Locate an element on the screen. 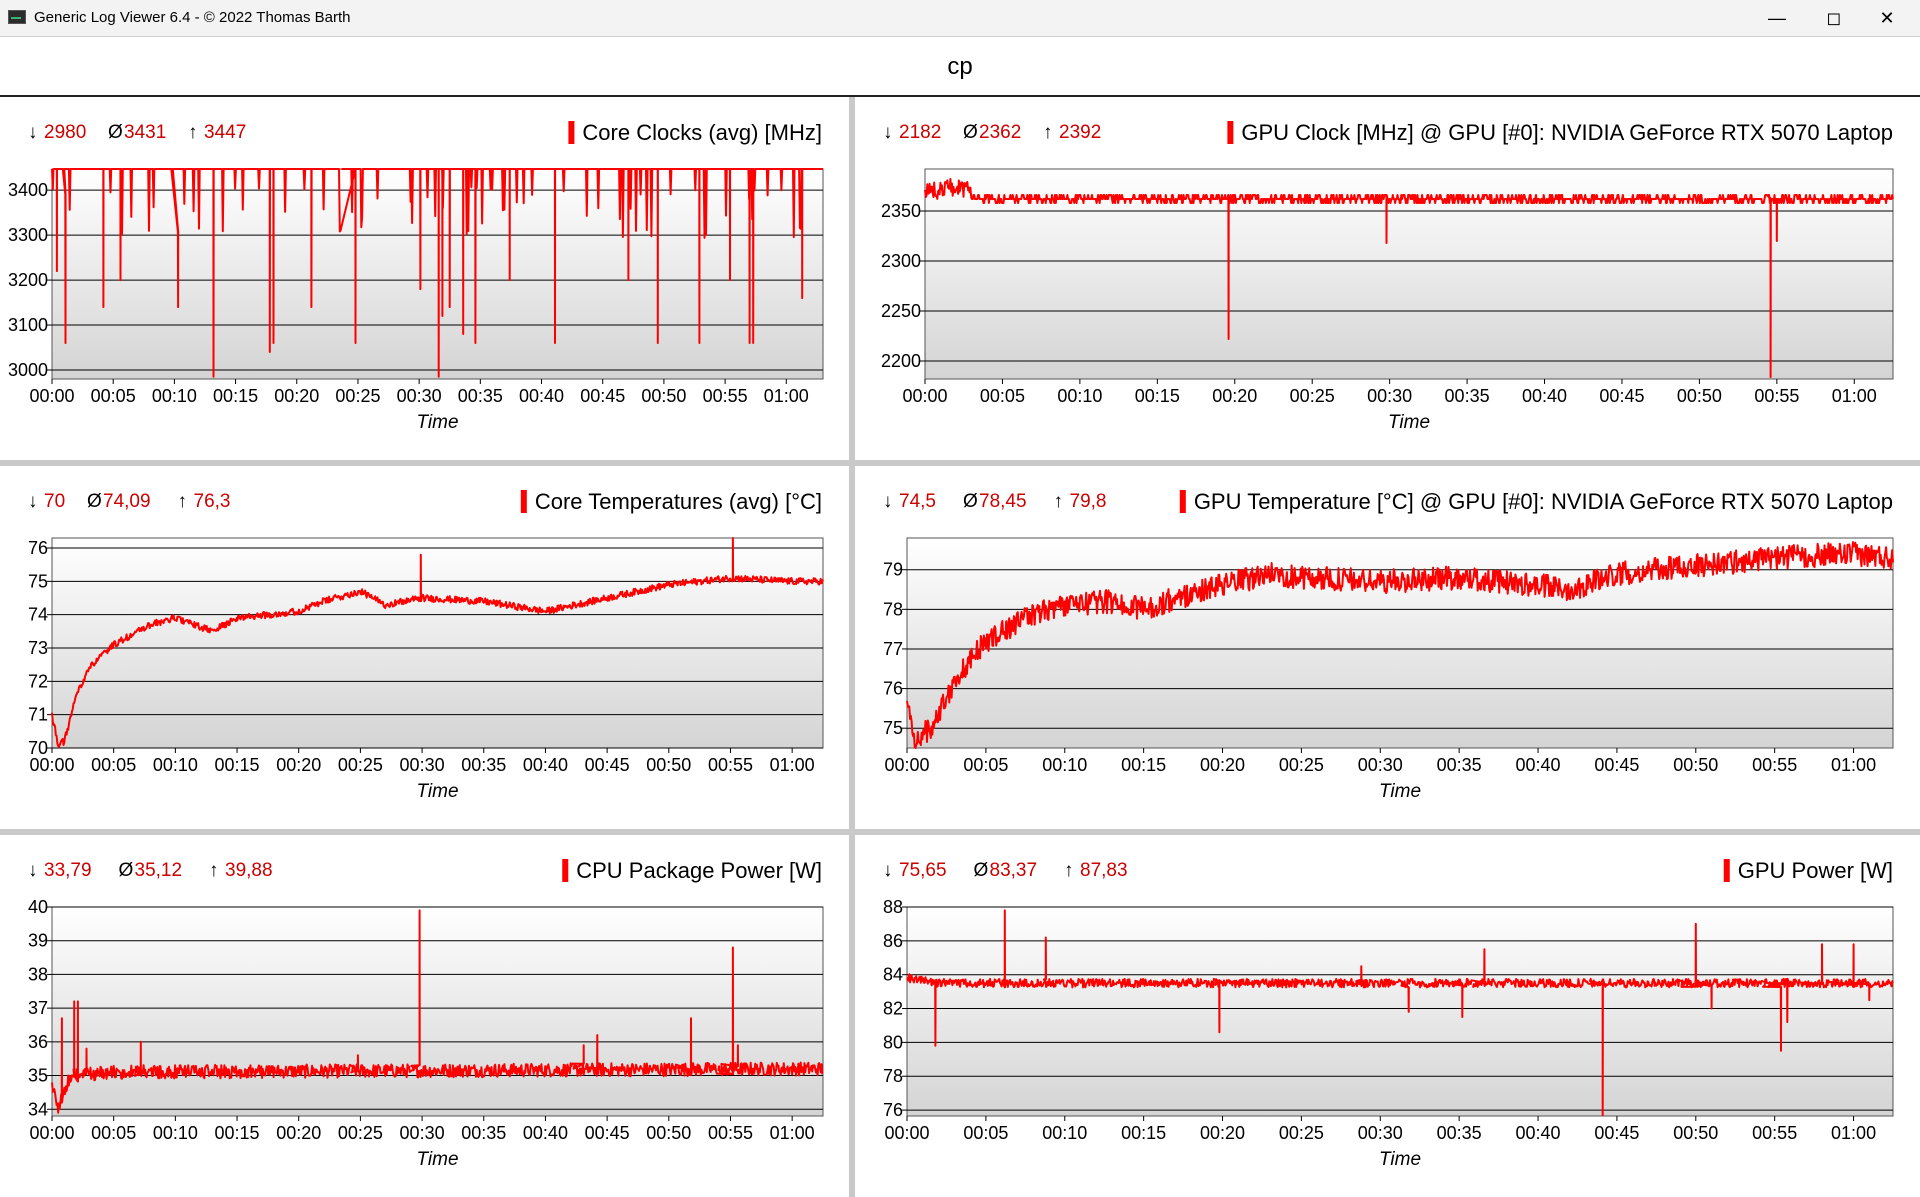 Image resolution: width=1920 pixels, height=1197 pixels. x-axis-label: Time is located at coordinates (1400, 1159).